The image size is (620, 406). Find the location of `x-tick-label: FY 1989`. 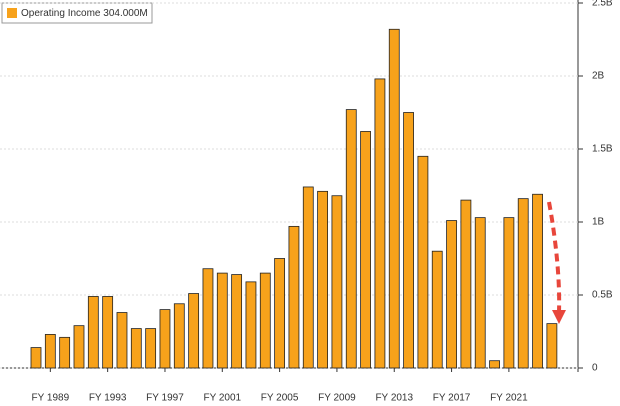

x-tick-label: FY 1989 is located at coordinates (51, 398).